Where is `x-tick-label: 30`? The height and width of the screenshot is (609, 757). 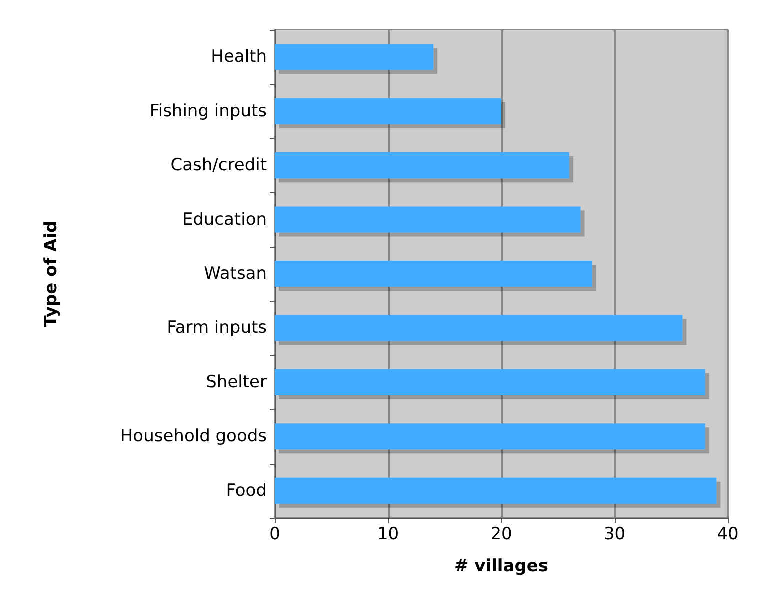
x-tick-label: 30 is located at coordinates (615, 534).